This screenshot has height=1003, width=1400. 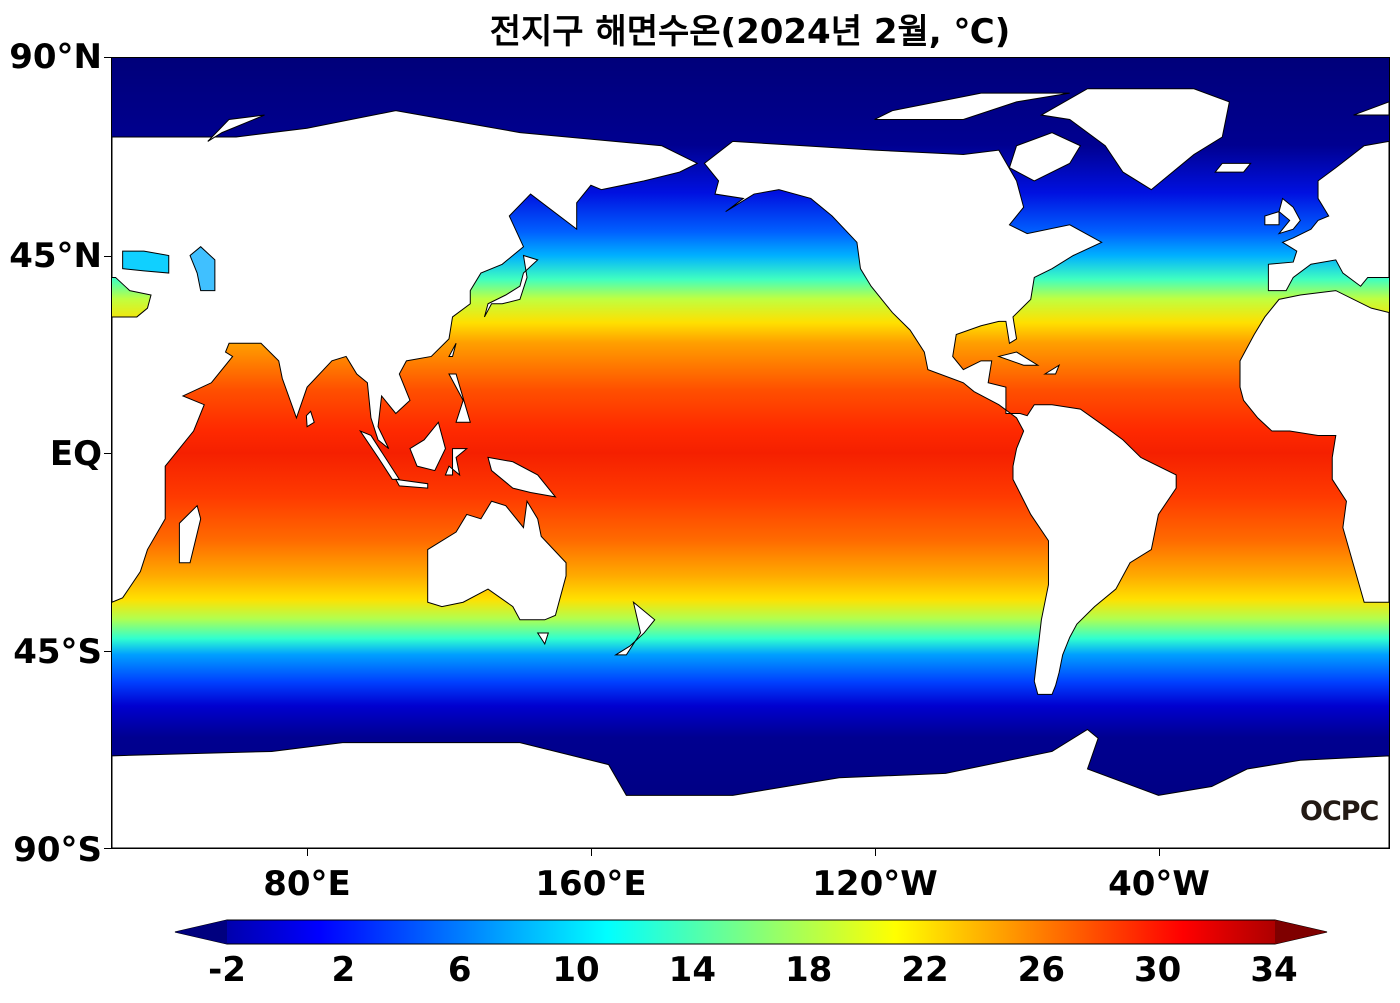 What do you see at coordinates (972, 106) in the screenshot?
I see `land-arctic-islands` at bounding box center [972, 106].